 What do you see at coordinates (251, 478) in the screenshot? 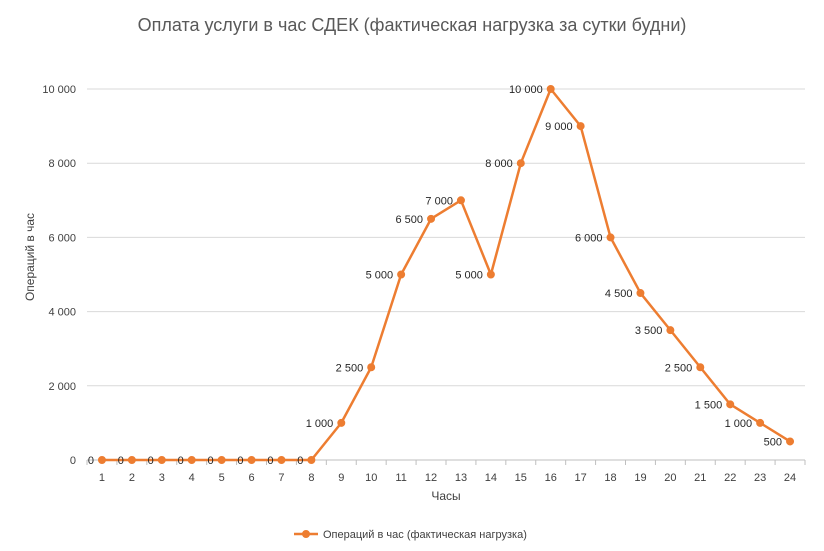
I see `x-tick-label: 6` at bounding box center [251, 478].